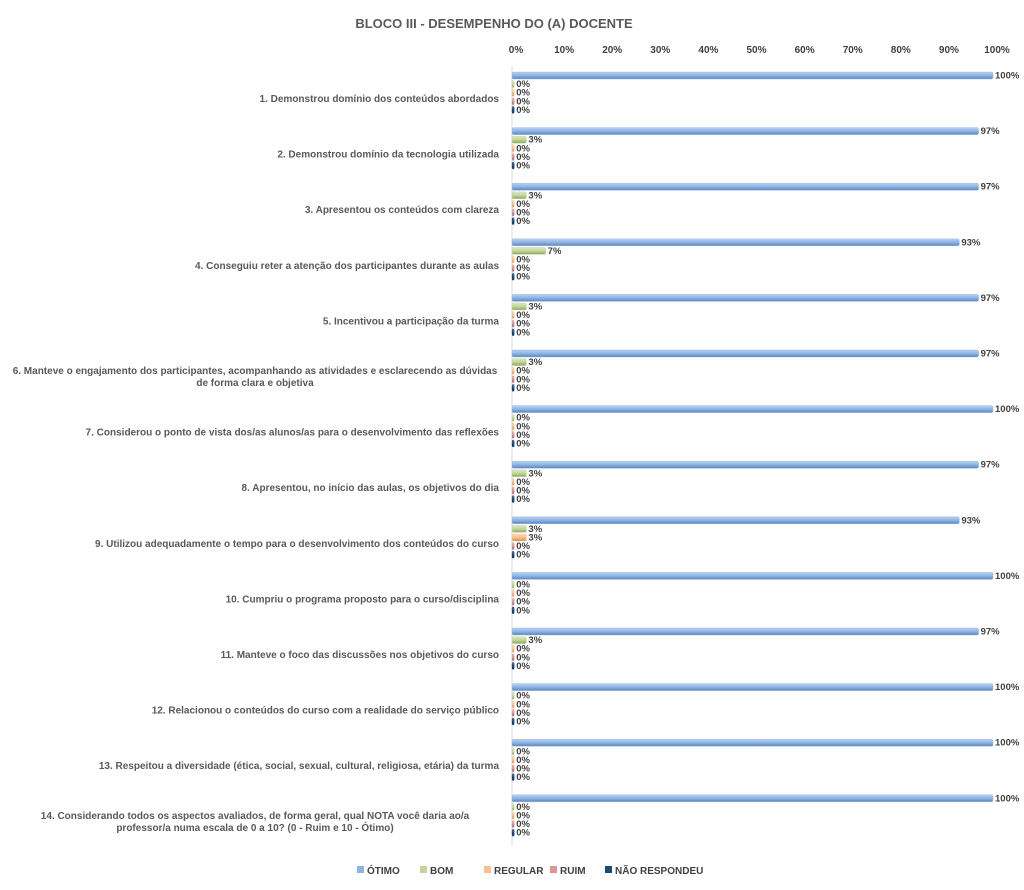 This screenshot has height=890, width=1024. Describe the element at coordinates (573, 871) in the screenshot. I see `legend-label: RUIM` at that location.